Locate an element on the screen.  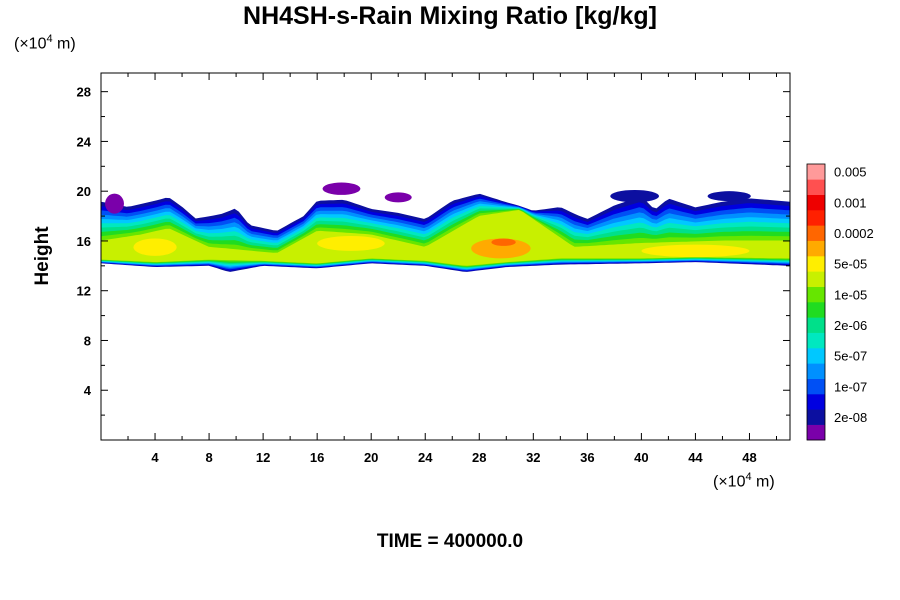
x-tick-label: 48 is located at coordinates (749, 457).